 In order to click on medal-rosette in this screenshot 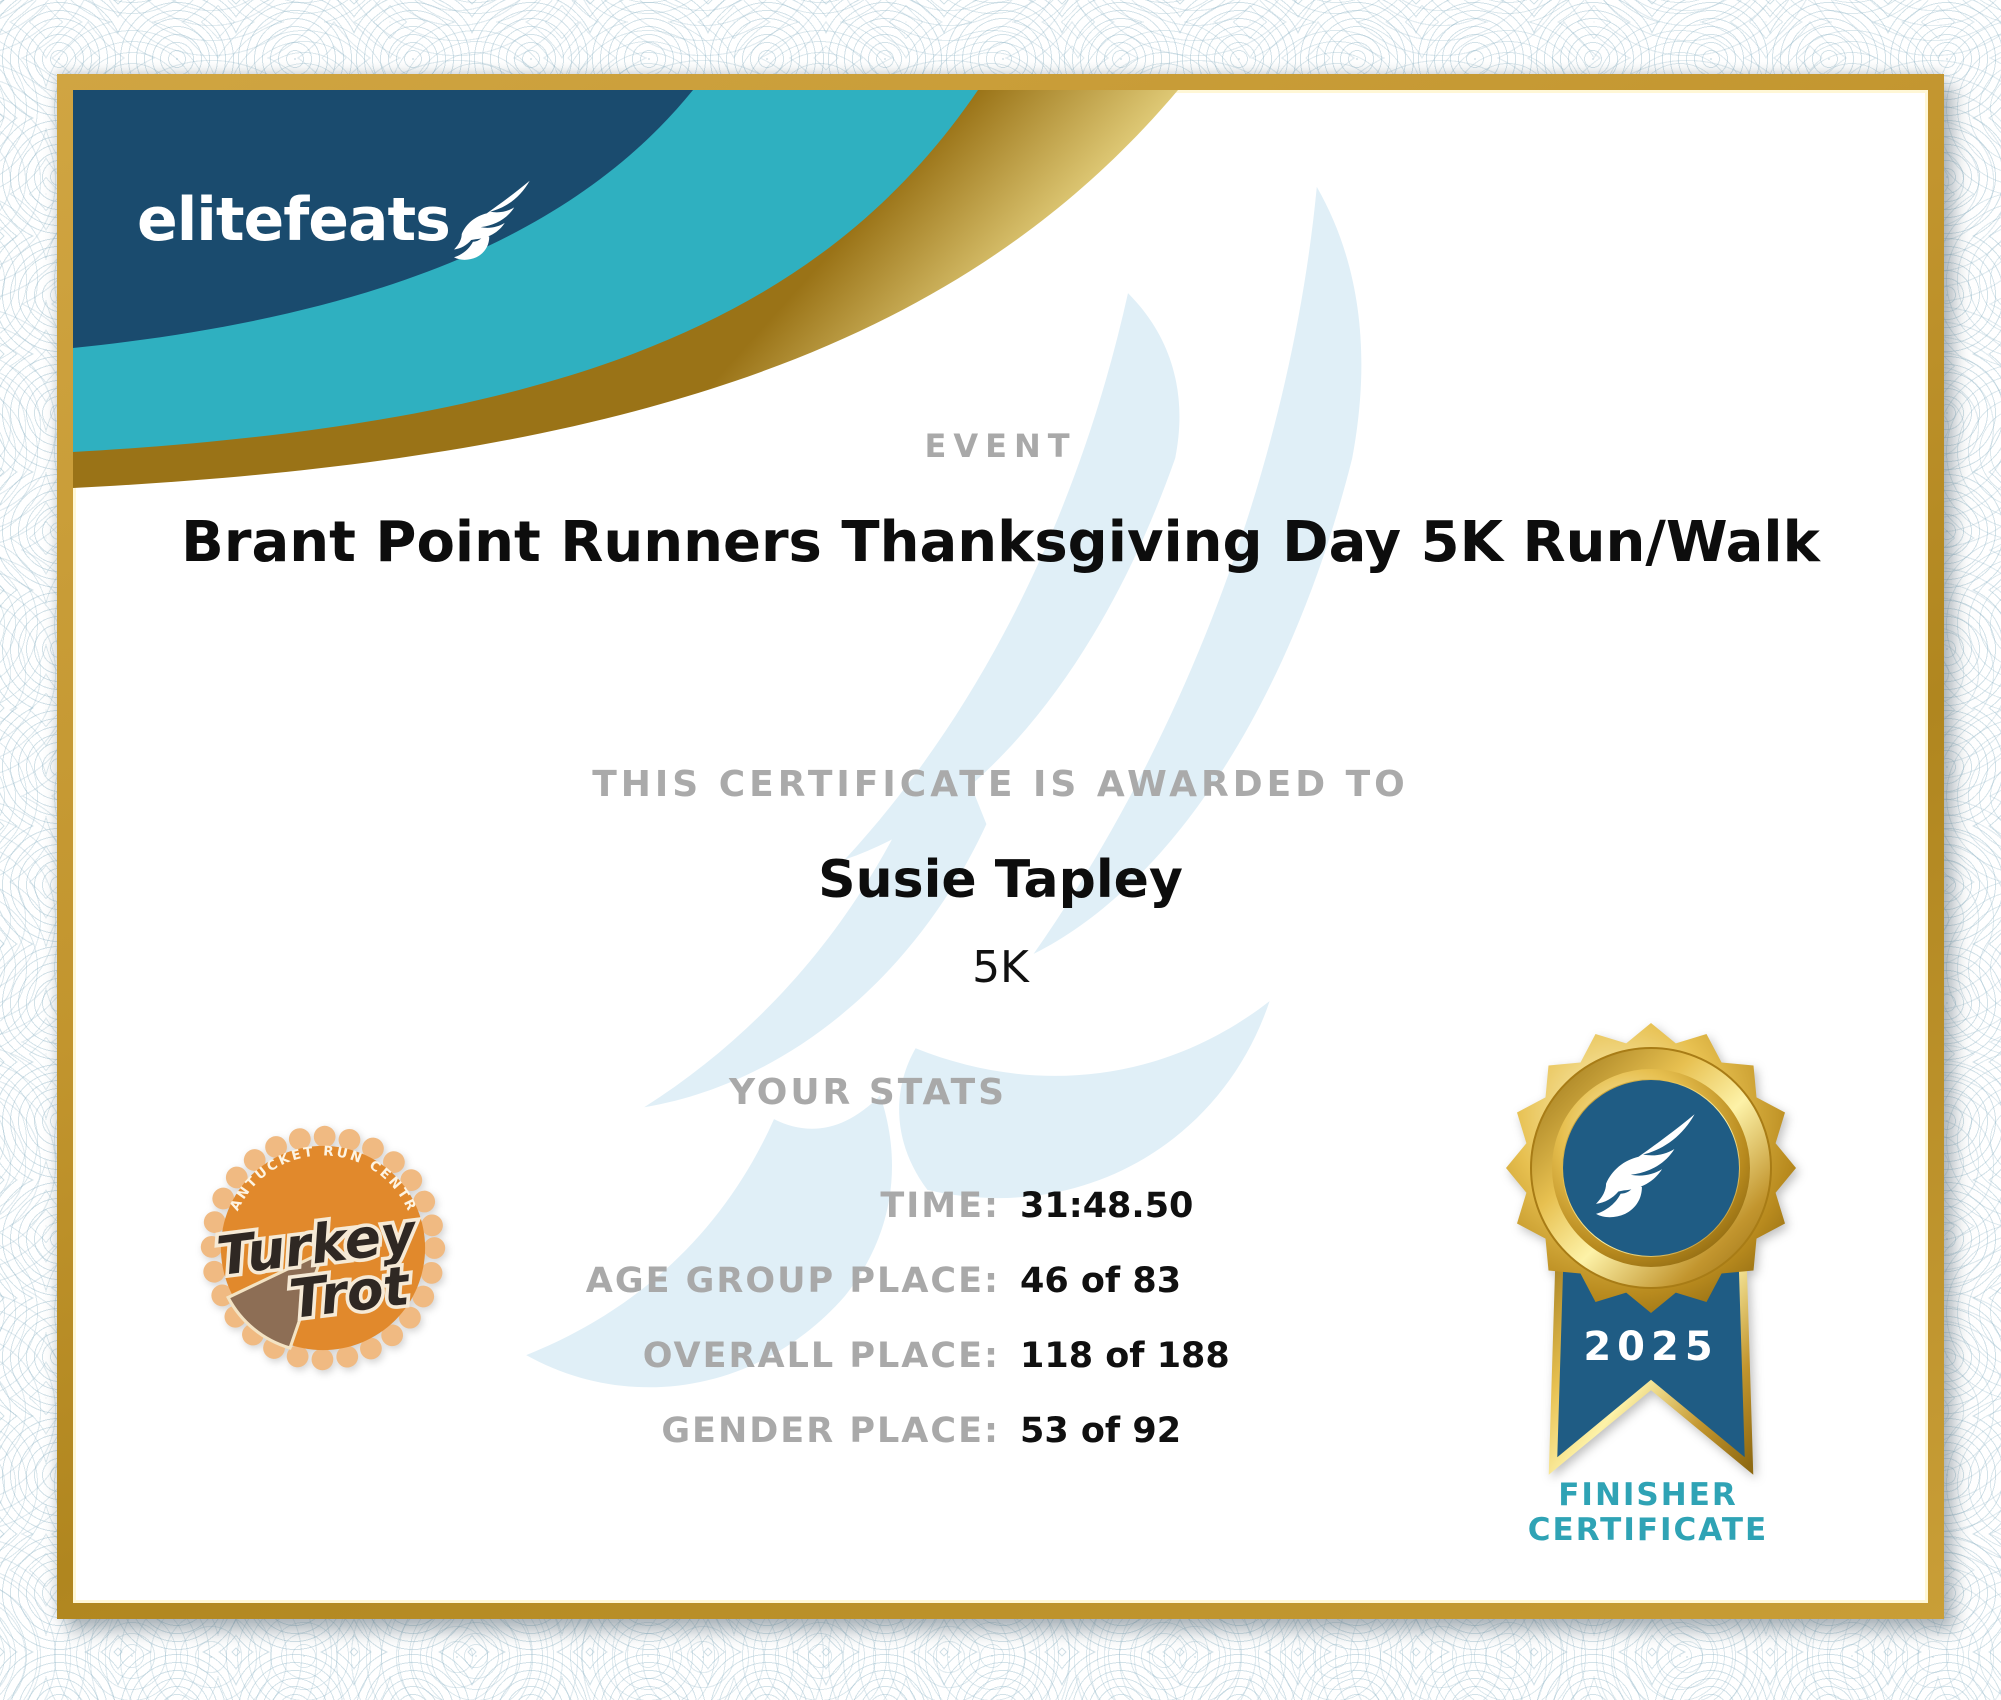, I will do `click(1651, 1168)`.